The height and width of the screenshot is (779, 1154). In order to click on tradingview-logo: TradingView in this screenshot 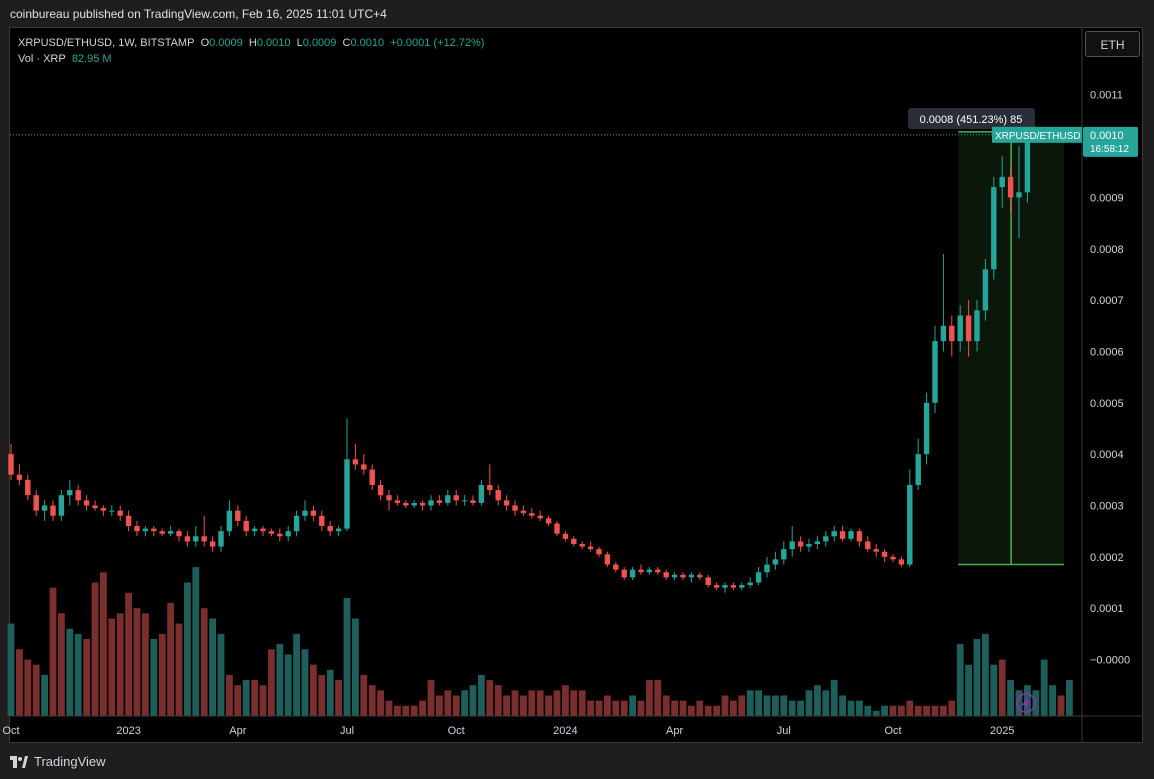, I will do `click(58, 761)`.